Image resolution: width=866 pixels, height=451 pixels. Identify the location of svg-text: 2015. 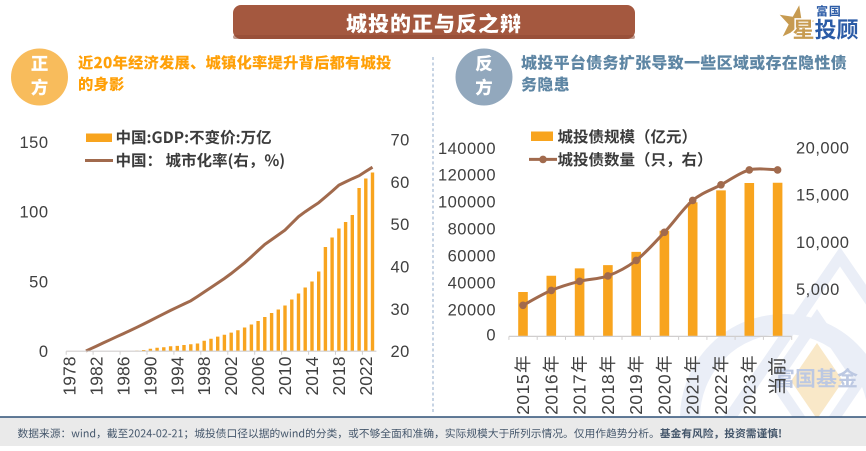
(523, 394).